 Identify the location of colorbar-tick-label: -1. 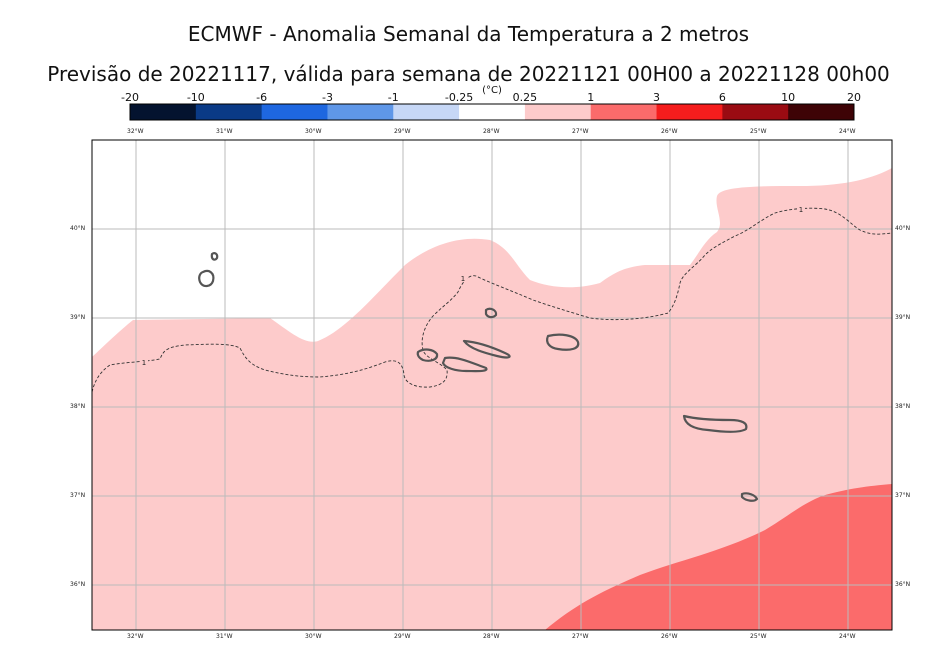
(393, 97).